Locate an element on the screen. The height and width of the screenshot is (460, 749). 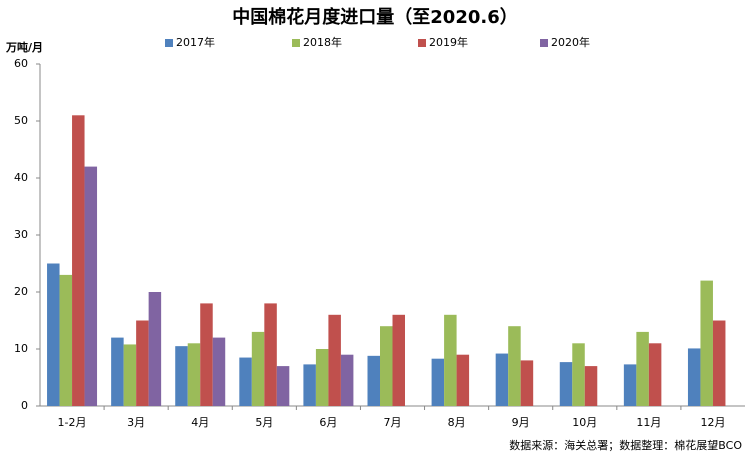
x-tick-label: 7月 is located at coordinates (393, 422).